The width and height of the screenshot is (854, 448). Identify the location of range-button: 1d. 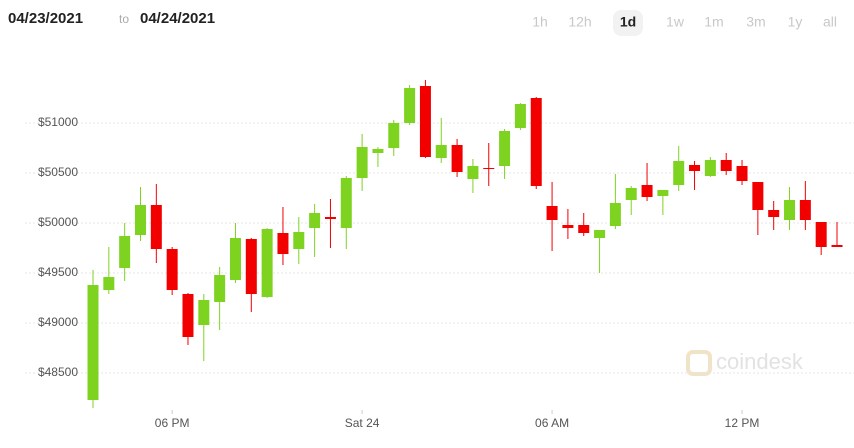
(628, 22).